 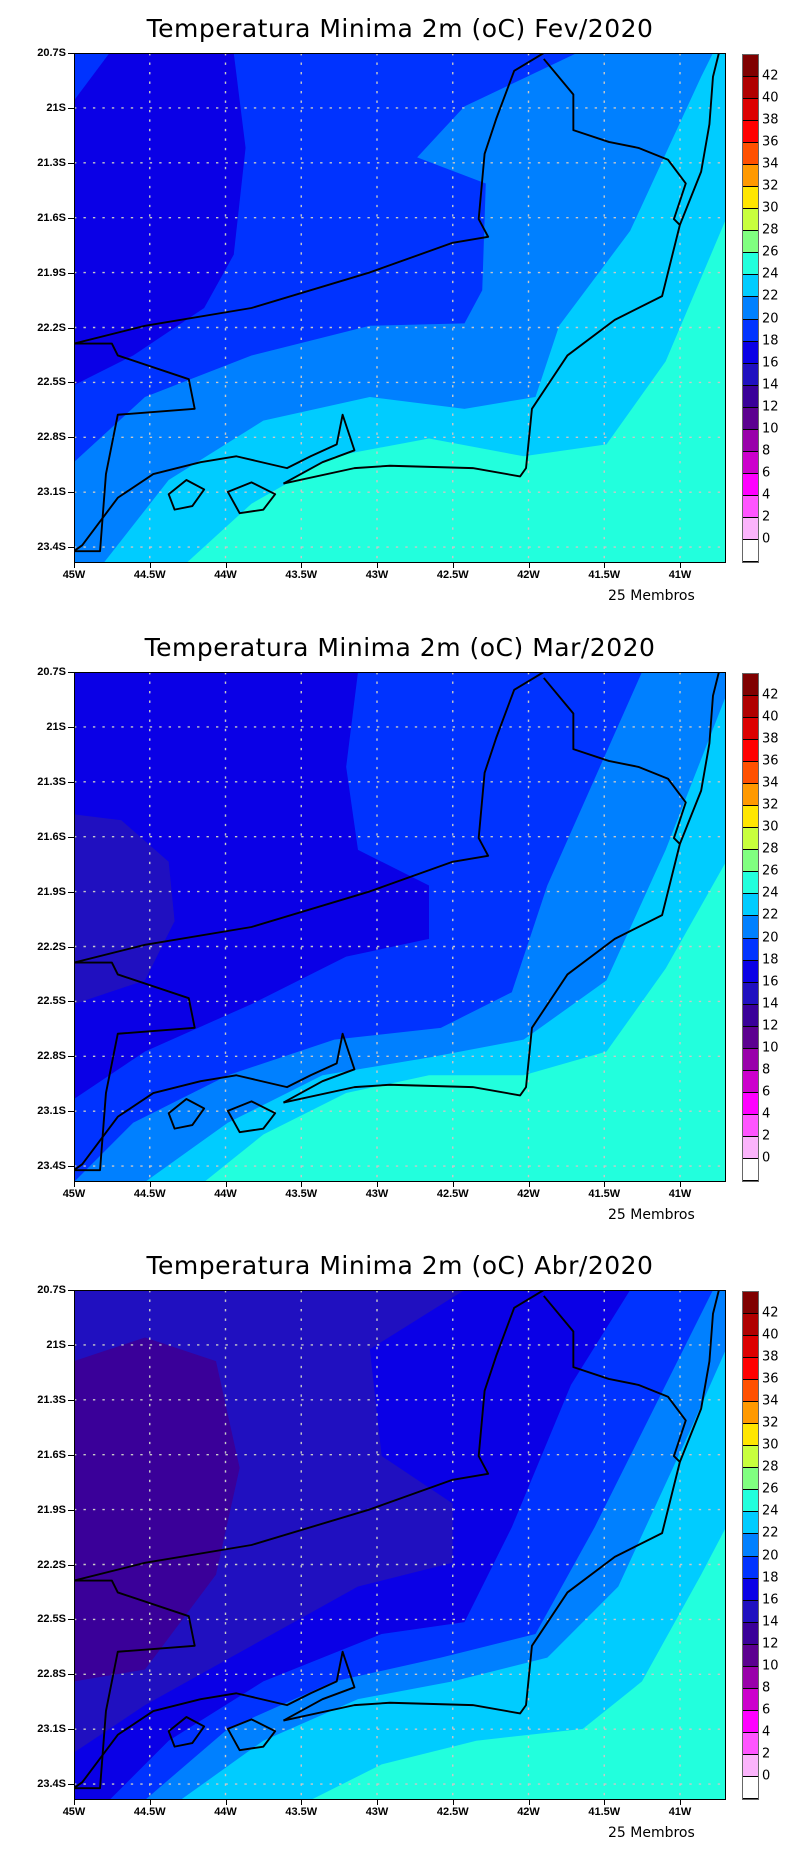 What do you see at coordinates (51, 672) in the screenshot?
I see `lat-tick-label: 20.7S` at bounding box center [51, 672].